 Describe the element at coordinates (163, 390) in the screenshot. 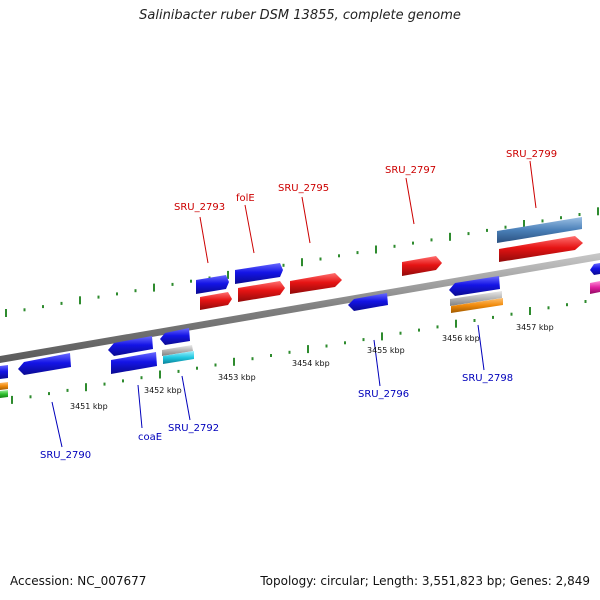

I see `scale-label: 3452 kbp` at that location.